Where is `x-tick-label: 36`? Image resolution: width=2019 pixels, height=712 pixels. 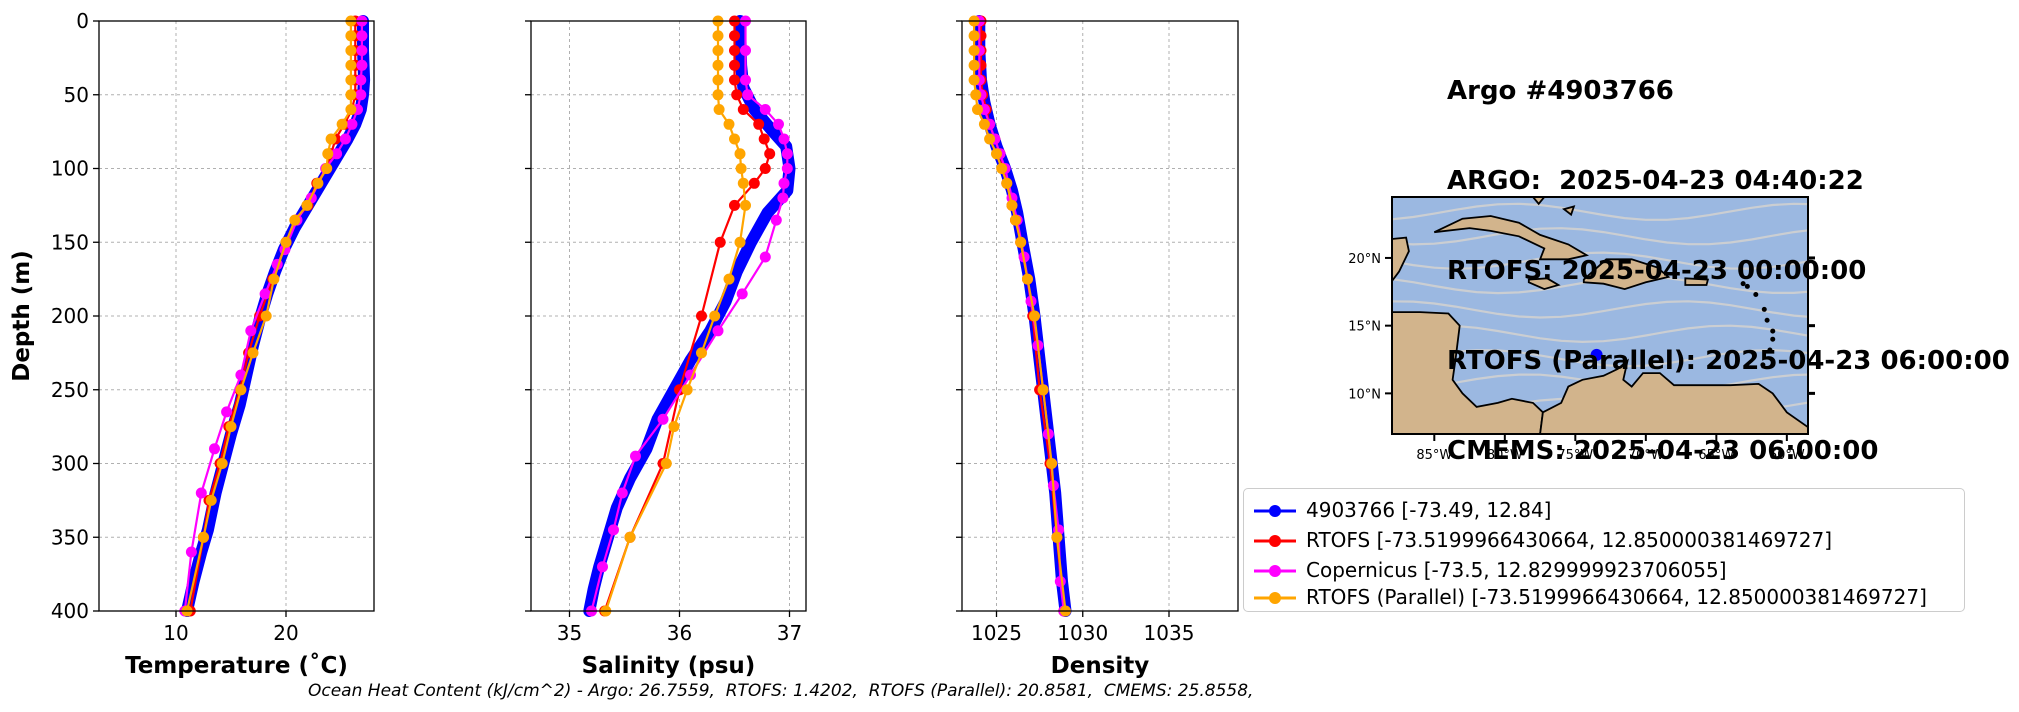 x-tick-label: 36 is located at coordinates (679, 633).